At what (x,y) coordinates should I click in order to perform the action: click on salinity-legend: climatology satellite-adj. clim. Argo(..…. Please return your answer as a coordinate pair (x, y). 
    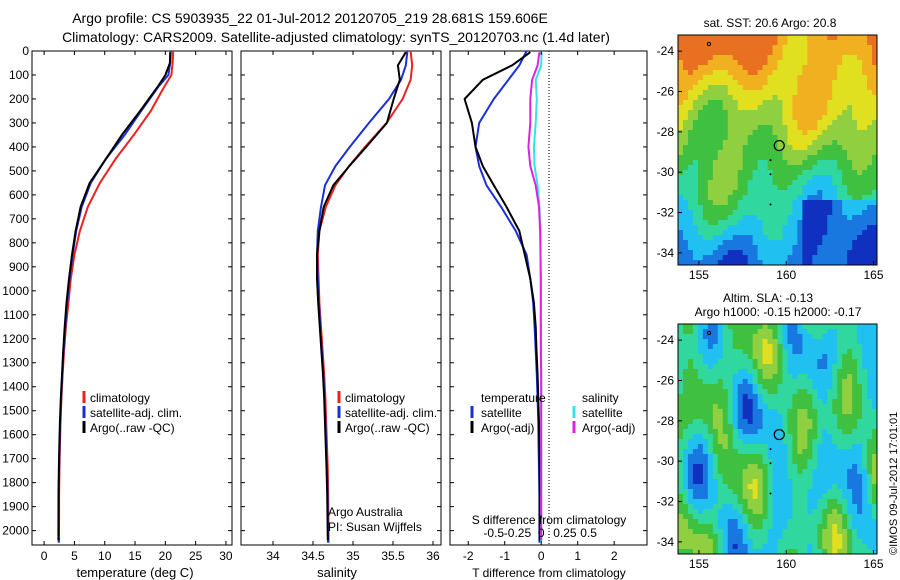
    Looking at the image, I should click on (387, 413).